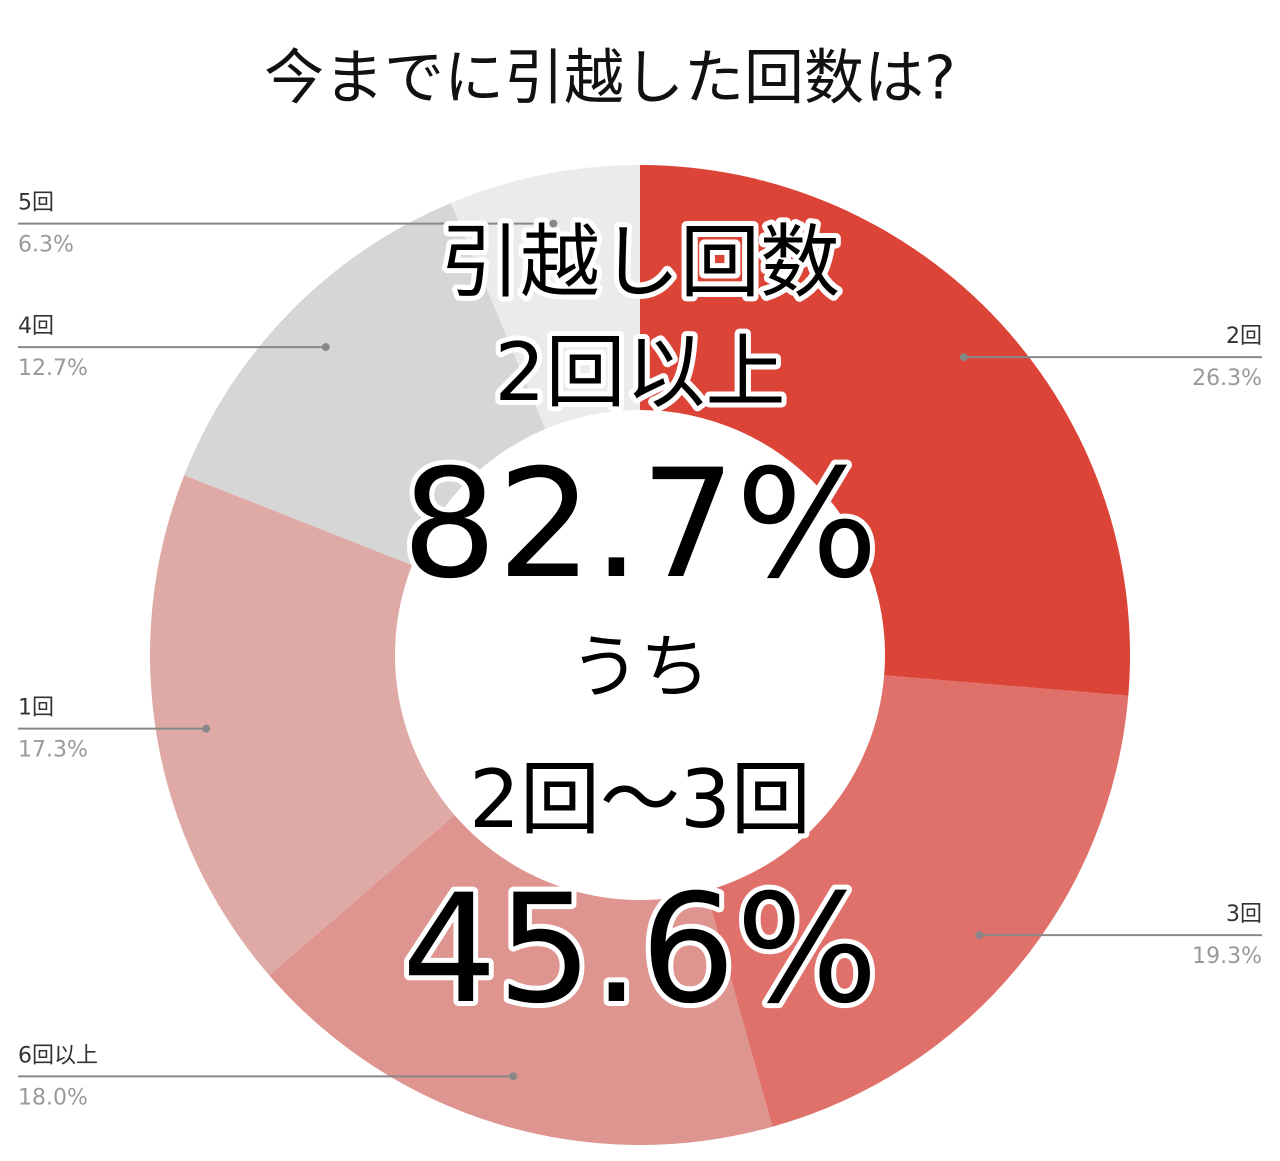 The width and height of the screenshot is (1280, 1161). I want to click on slice-label: 2回, so click(1244, 336).